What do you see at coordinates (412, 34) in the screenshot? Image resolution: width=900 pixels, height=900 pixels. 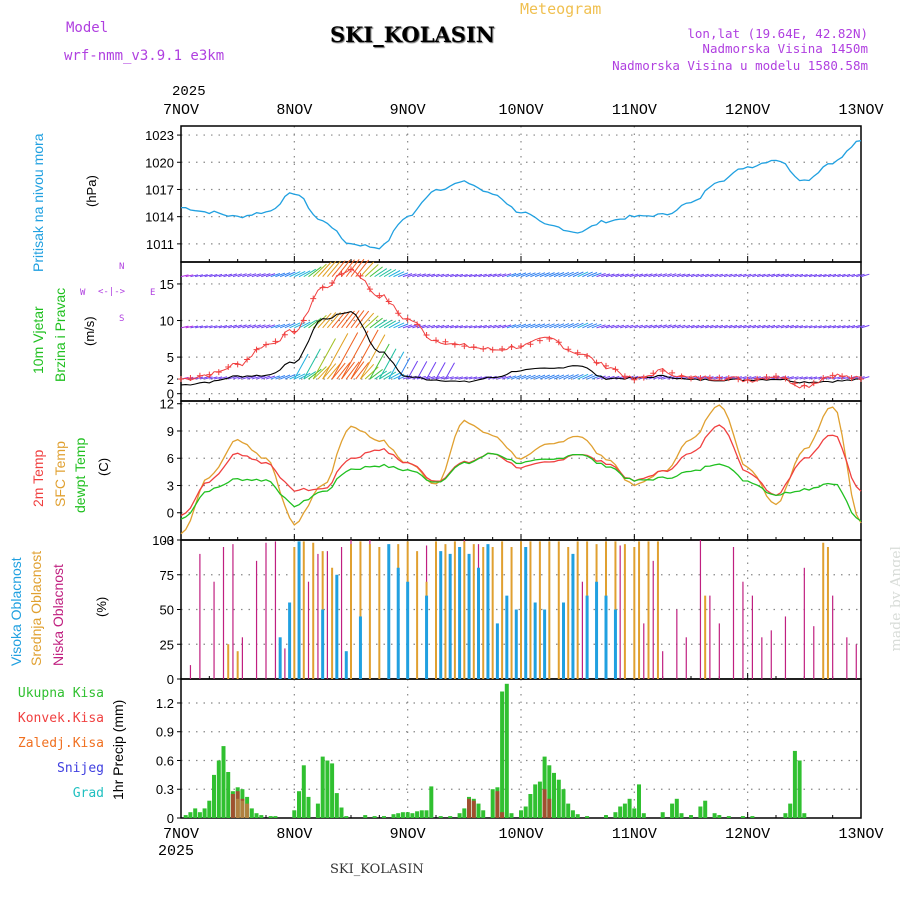 I see `station-title: SKI_KOLASIN` at bounding box center [412, 34].